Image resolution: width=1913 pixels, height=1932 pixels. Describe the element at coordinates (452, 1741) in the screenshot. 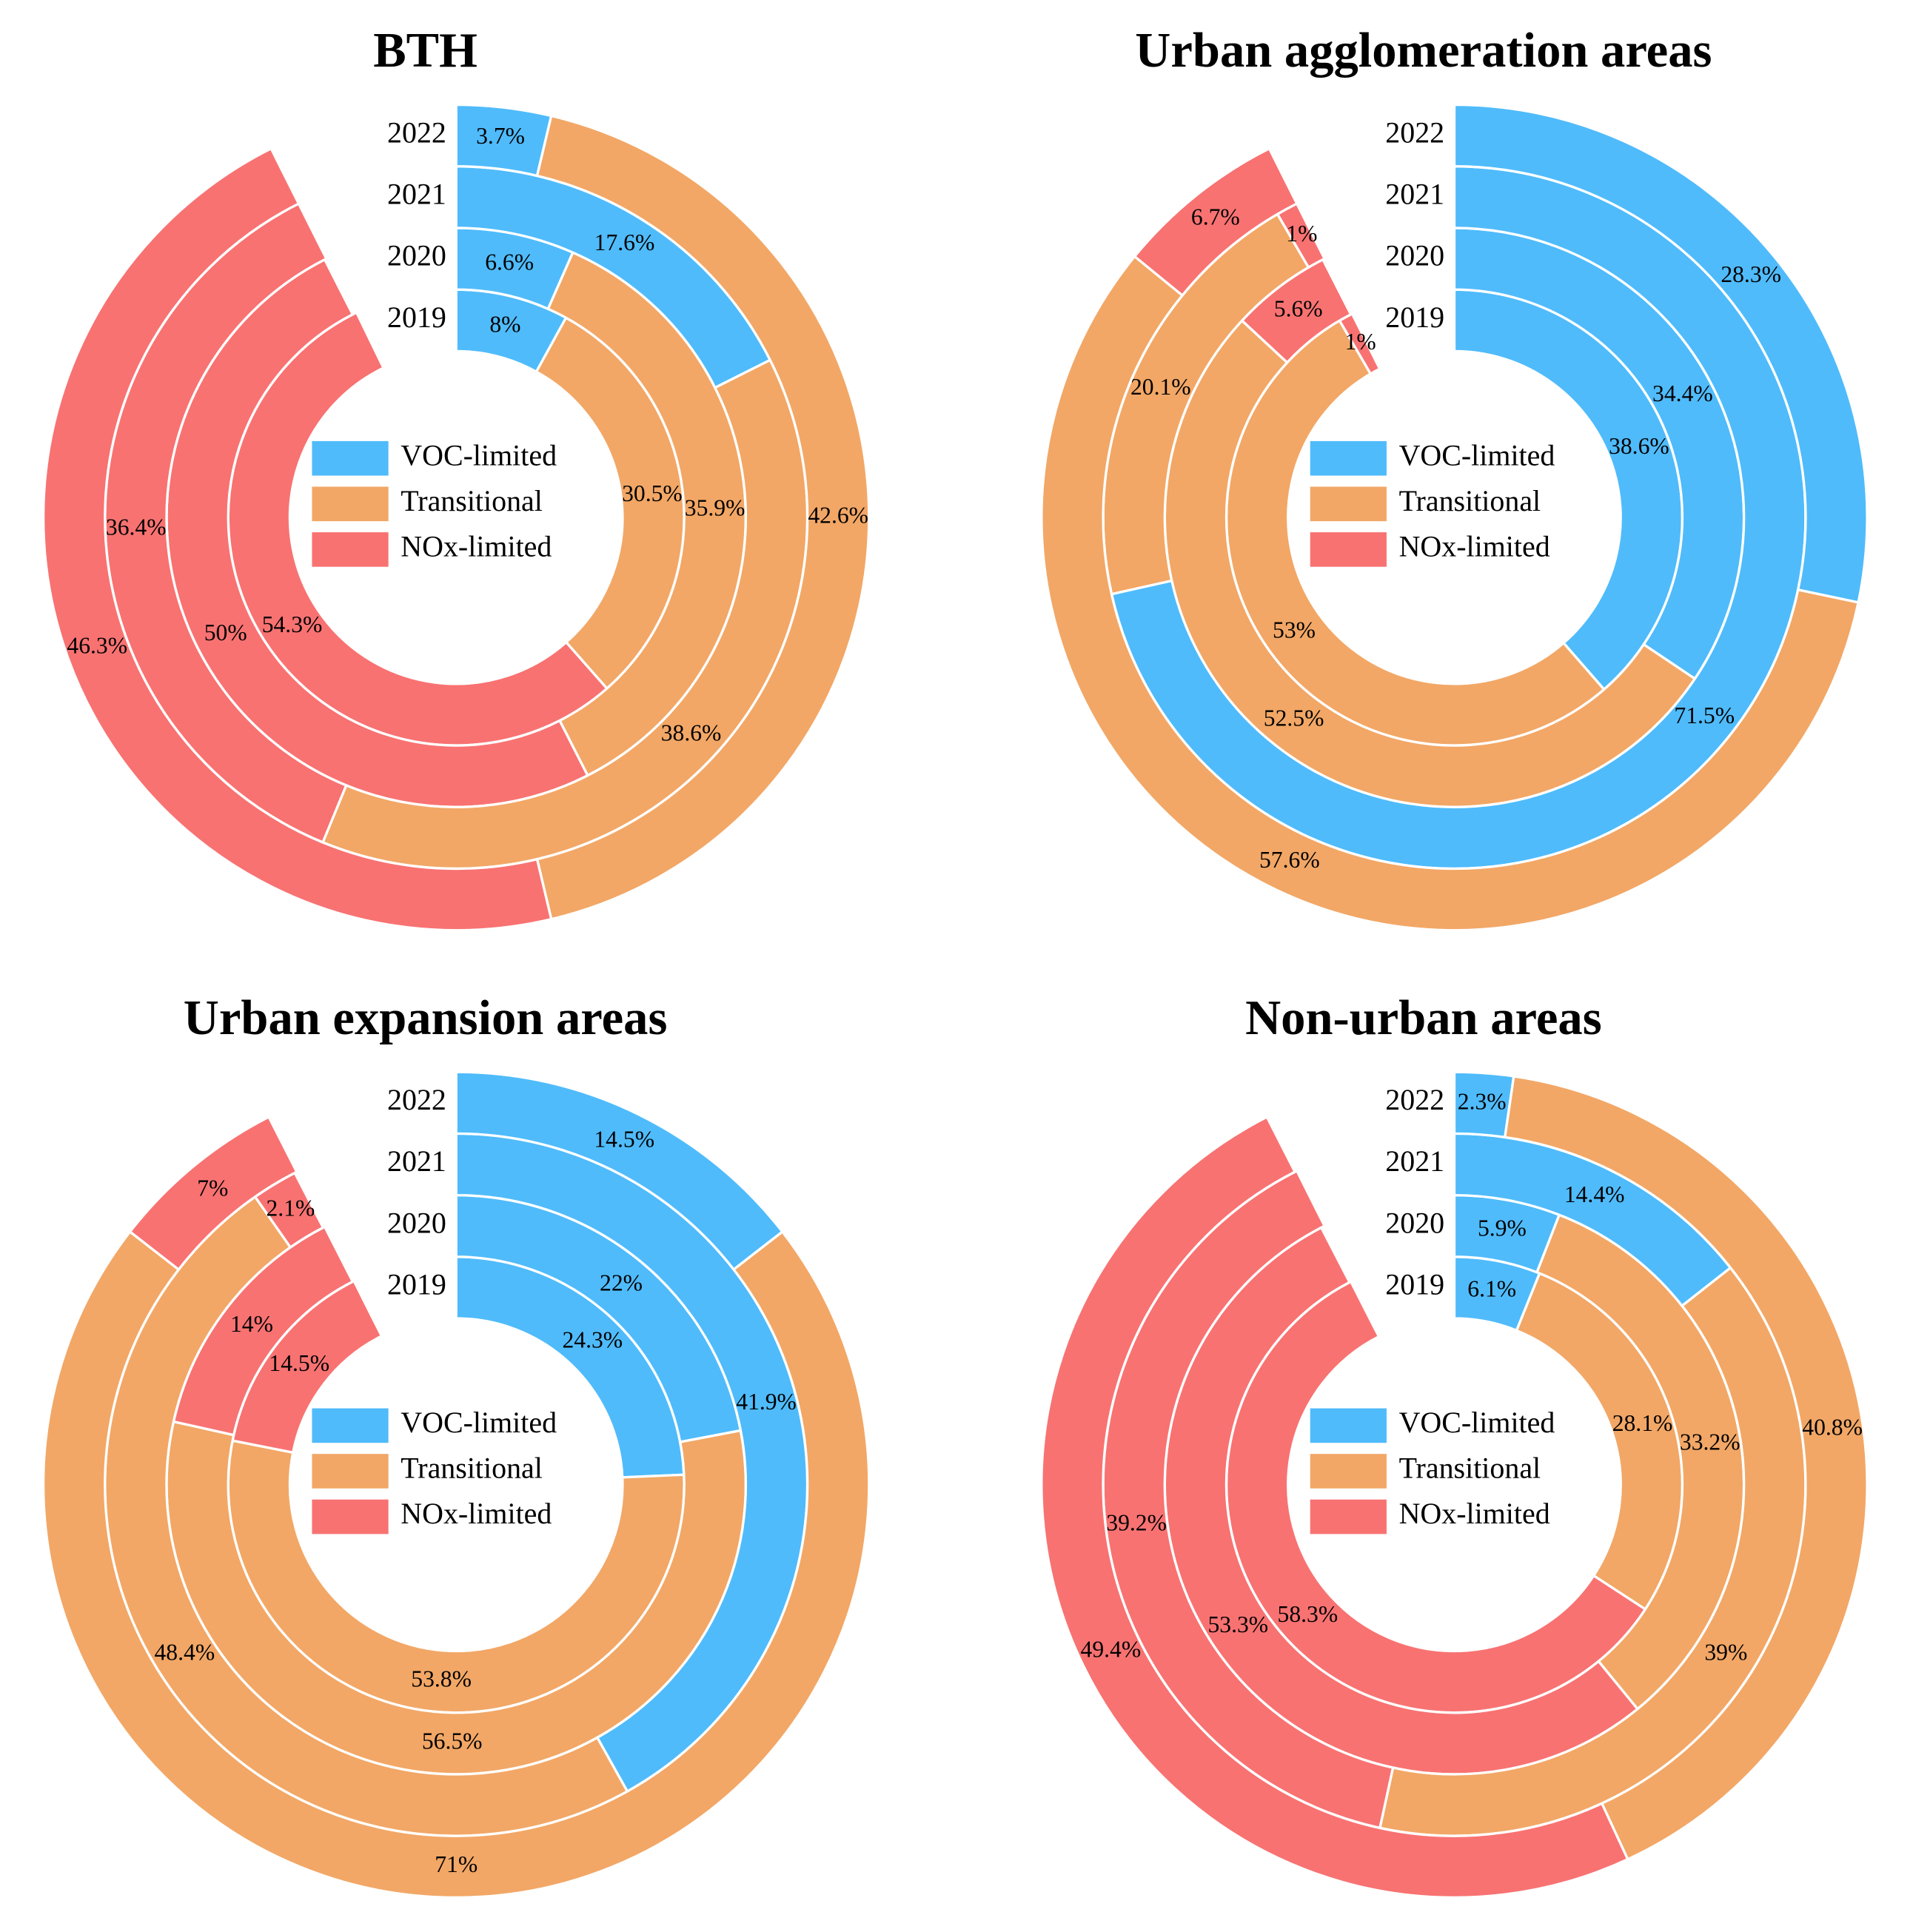

I see `data-label: 56.5%` at that location.